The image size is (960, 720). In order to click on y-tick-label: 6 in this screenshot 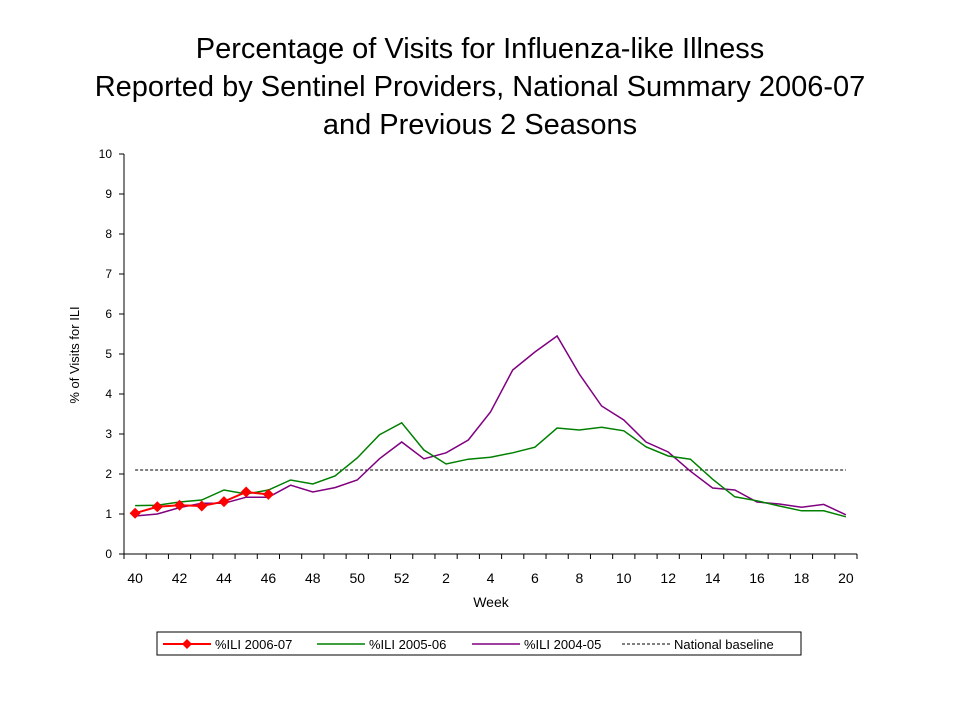, I will do `click(108, 314)`.